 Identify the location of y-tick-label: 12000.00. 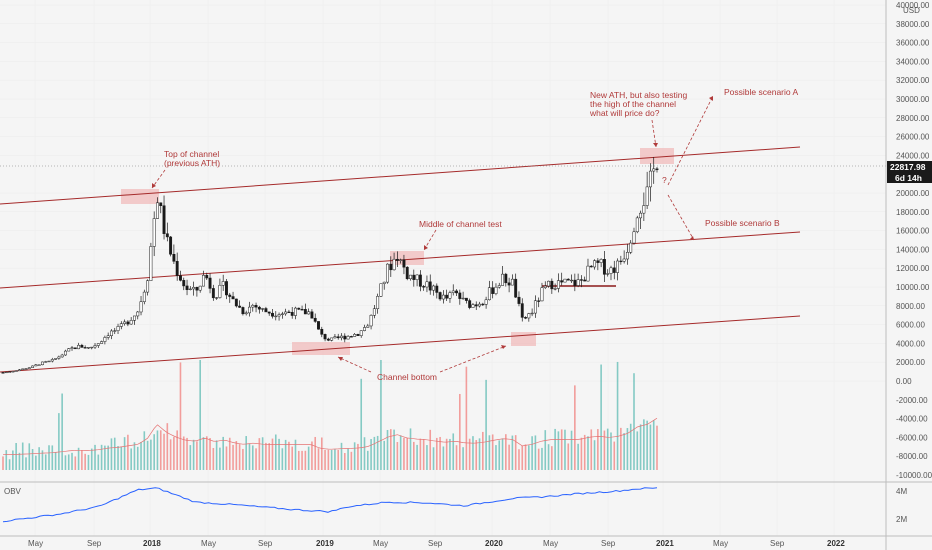
(913, 268).